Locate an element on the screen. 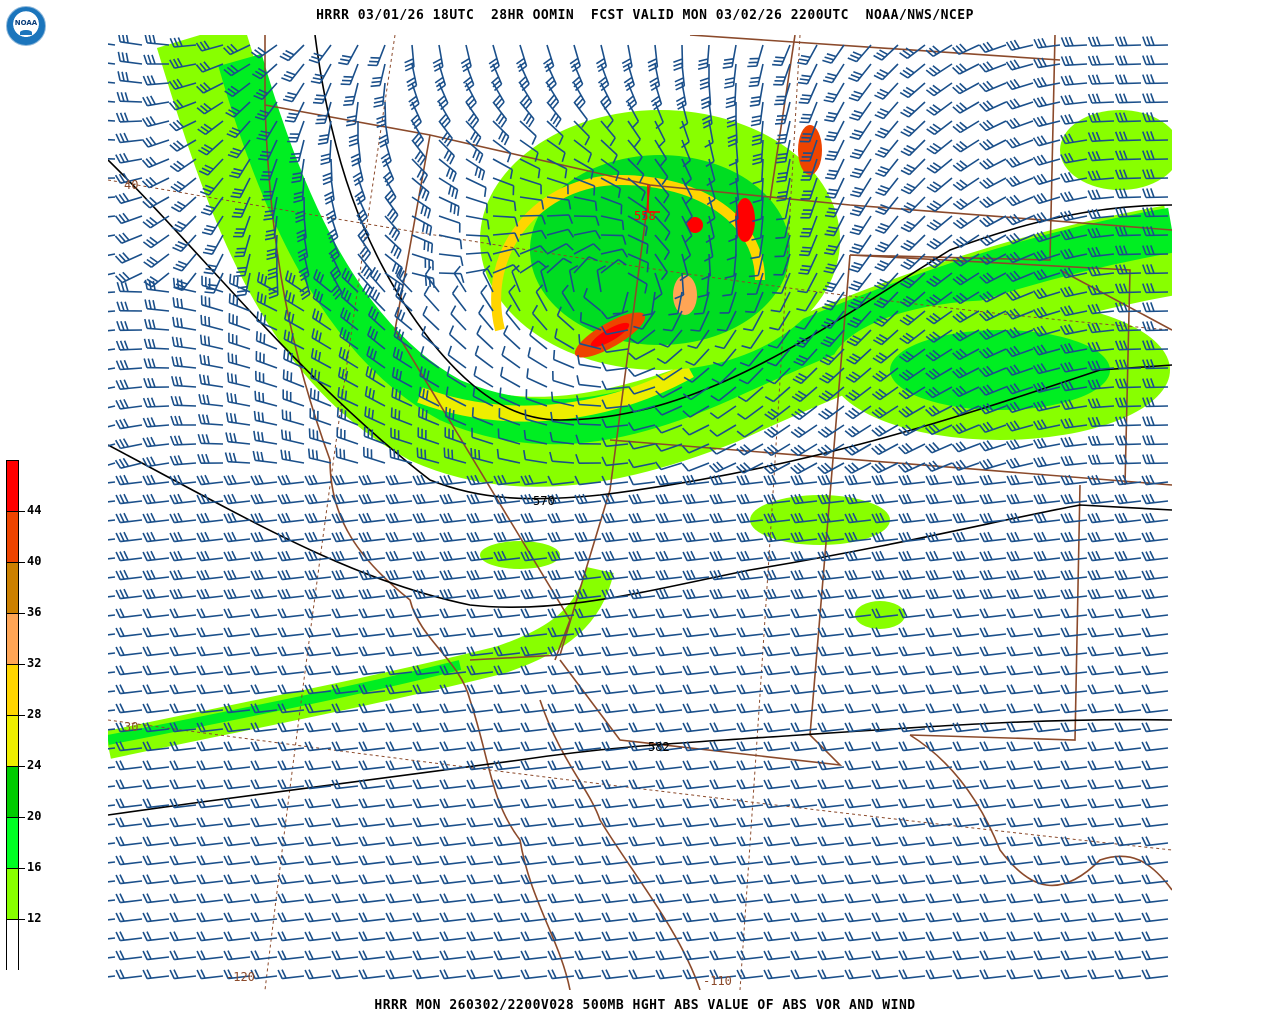 Image resolution: width=1280 pixels, height=1024 pixels. colorbar-label: 32 is located at coordinates (34, 663).